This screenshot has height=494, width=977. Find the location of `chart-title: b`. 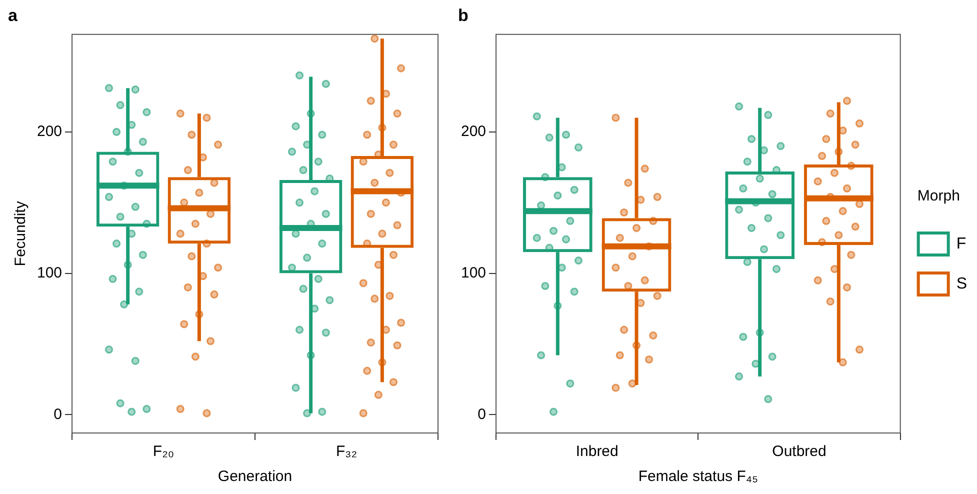

chart-title: b is located at coordinates (463, 15).